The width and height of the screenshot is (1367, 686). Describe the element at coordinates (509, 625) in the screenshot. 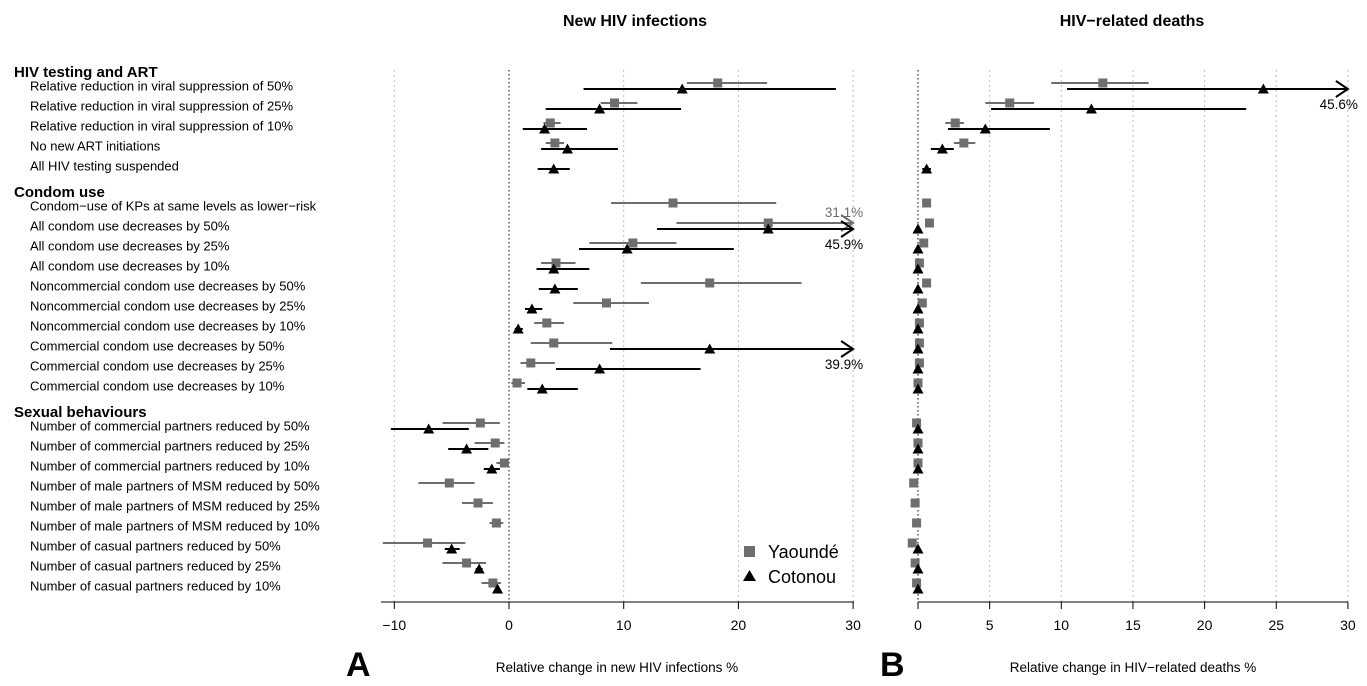

I see `panel-a-tick-label-1: 0` at that location.